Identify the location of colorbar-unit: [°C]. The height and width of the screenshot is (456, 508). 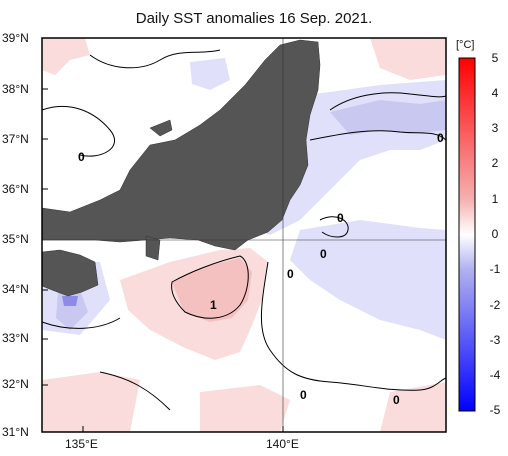
(465, 45).